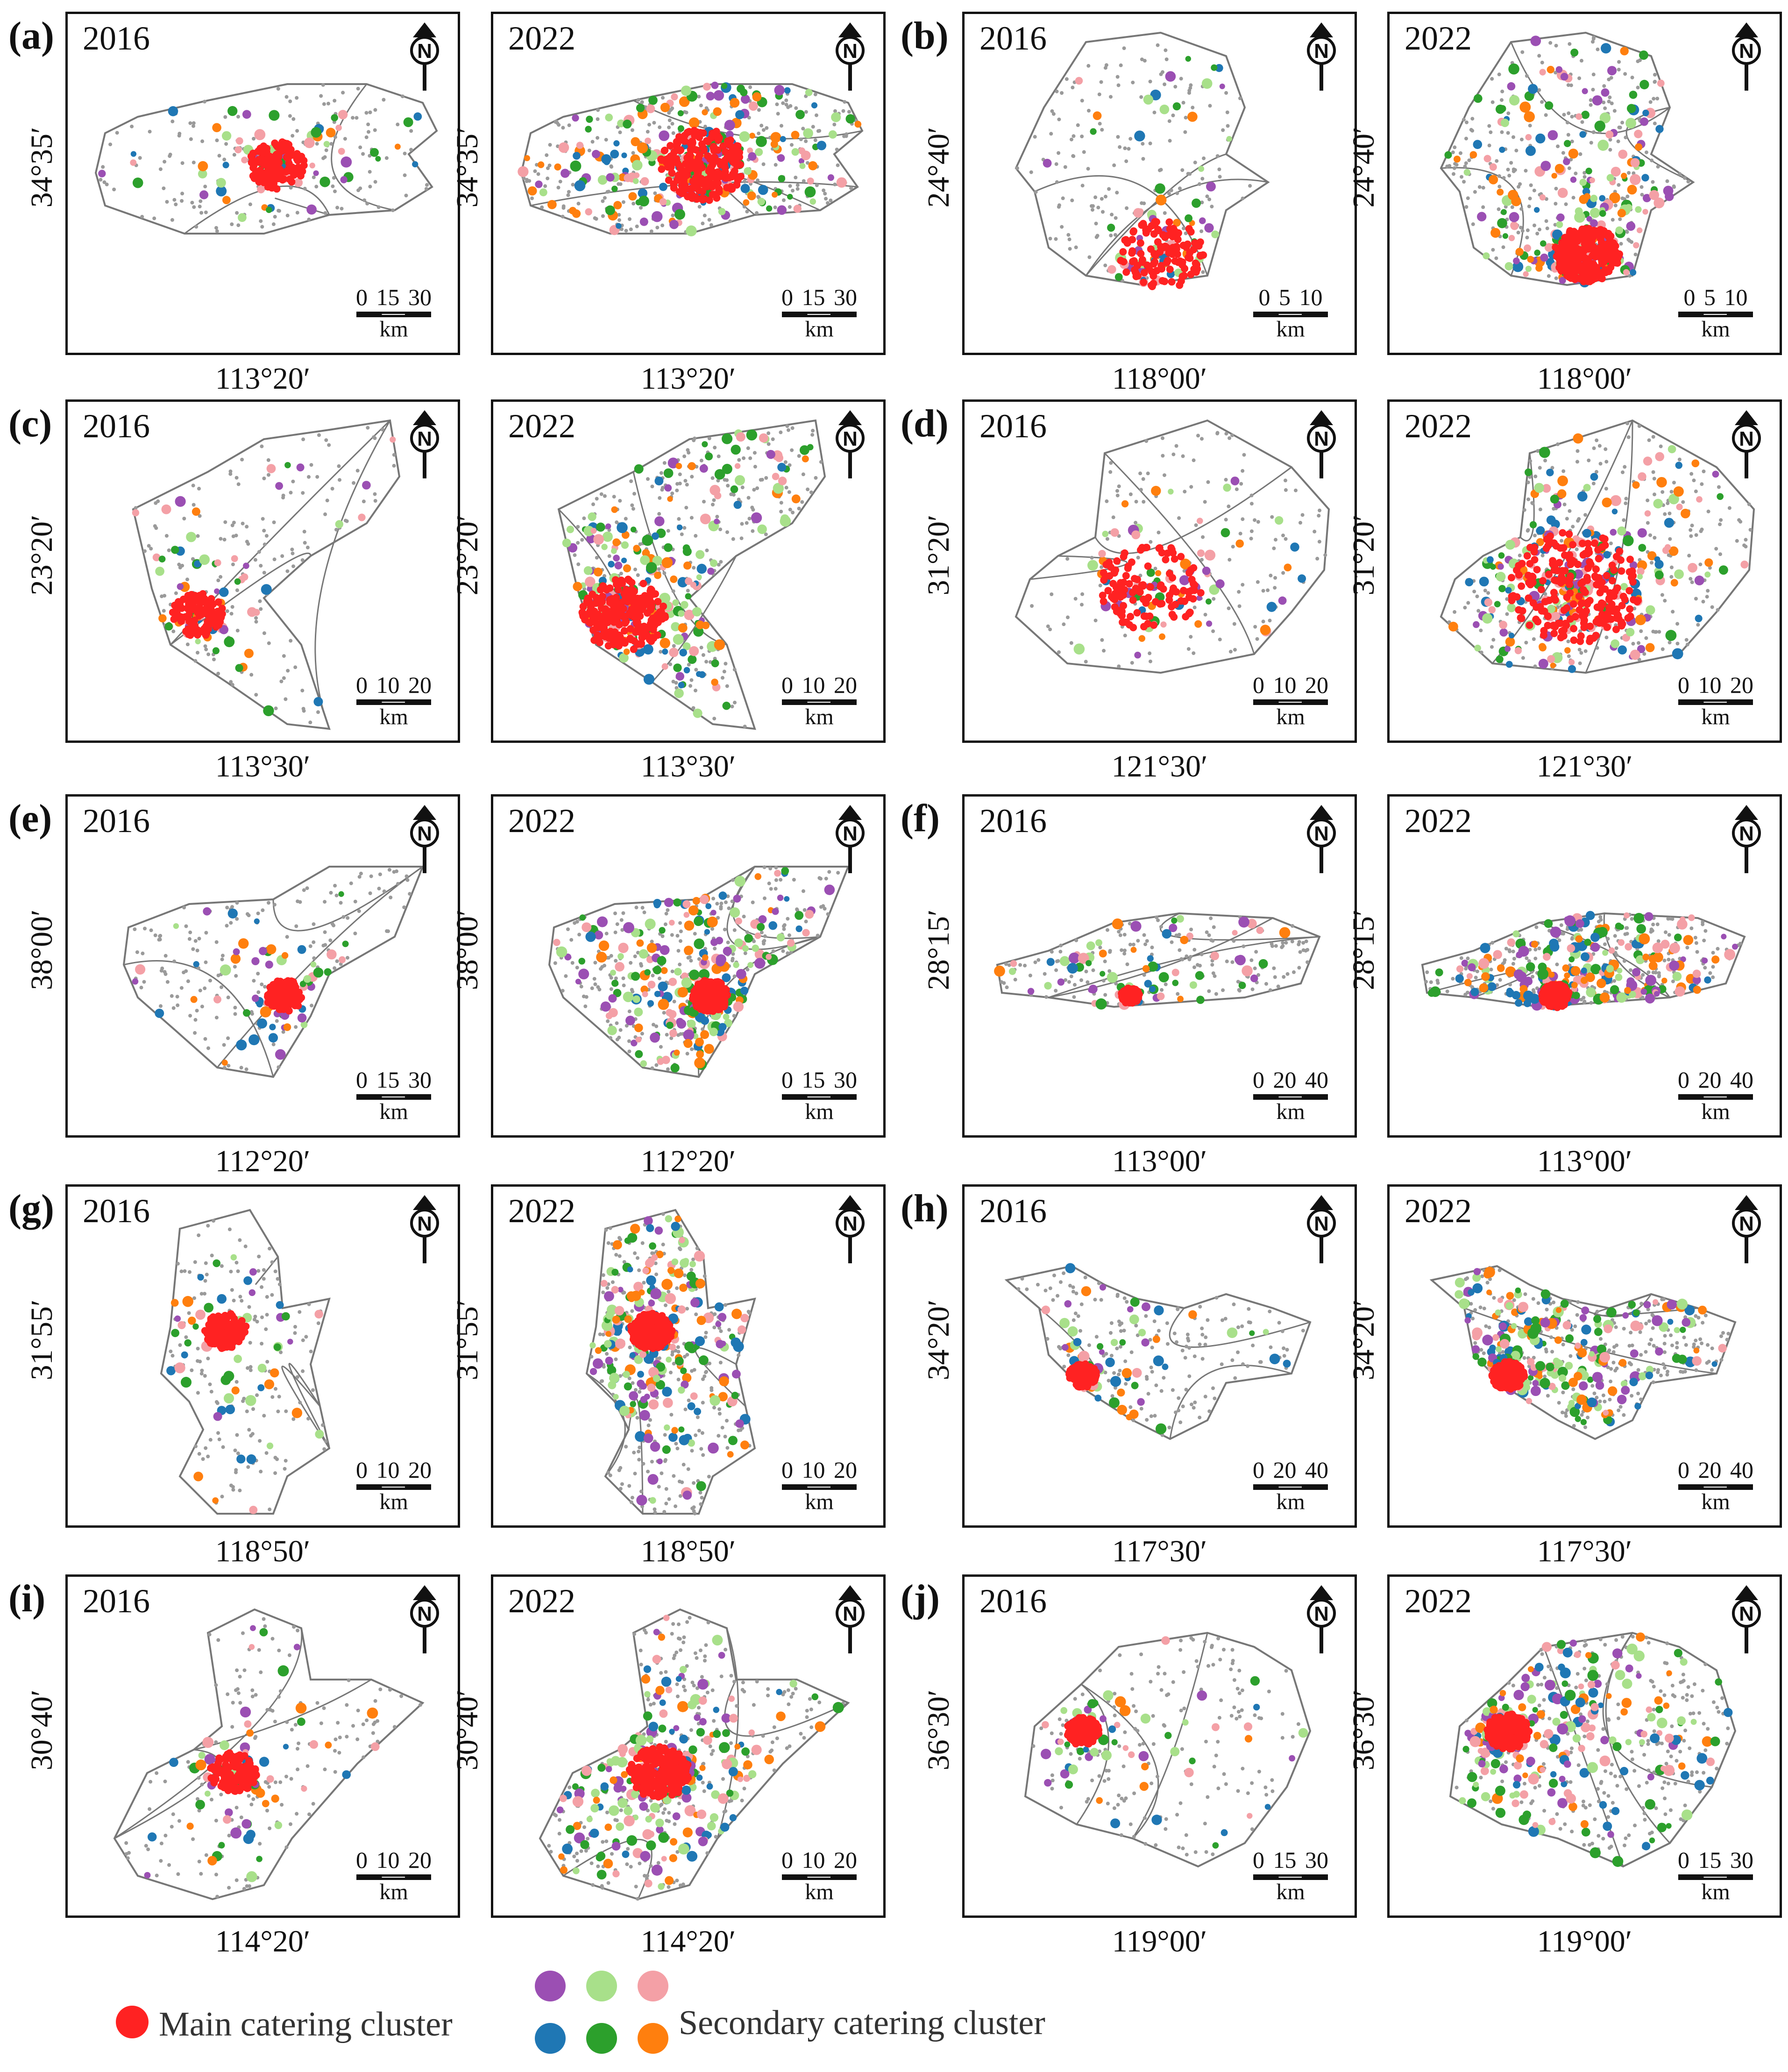 This screenshot has height=2072, width=1788. What do you see at coordinates (925, 1208) in the screenshot?
I see `panel-letter: (h)` at bounding box center [925, 1208].